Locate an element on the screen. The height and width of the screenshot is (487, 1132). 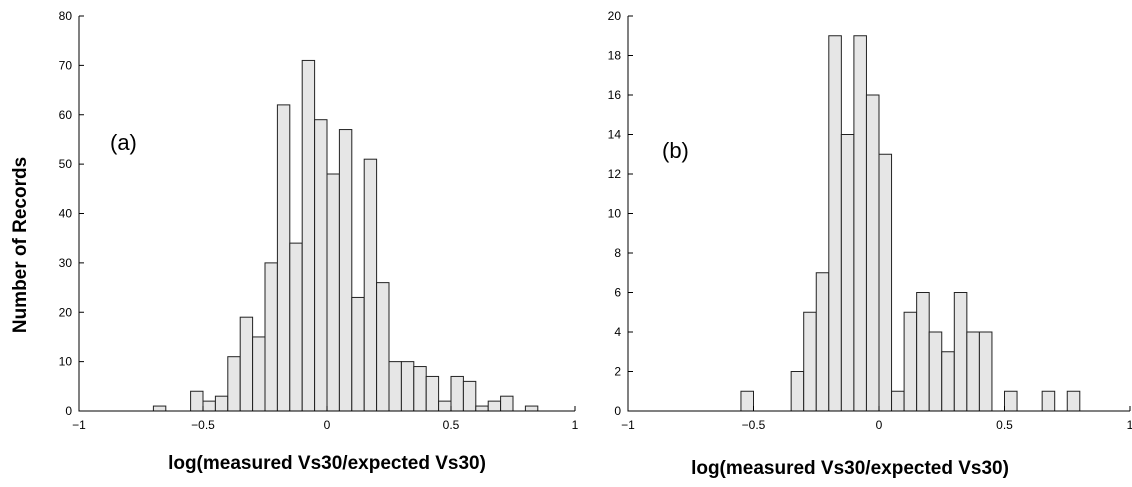
panel-b-label: (b) is located at coordinates (675, 150).